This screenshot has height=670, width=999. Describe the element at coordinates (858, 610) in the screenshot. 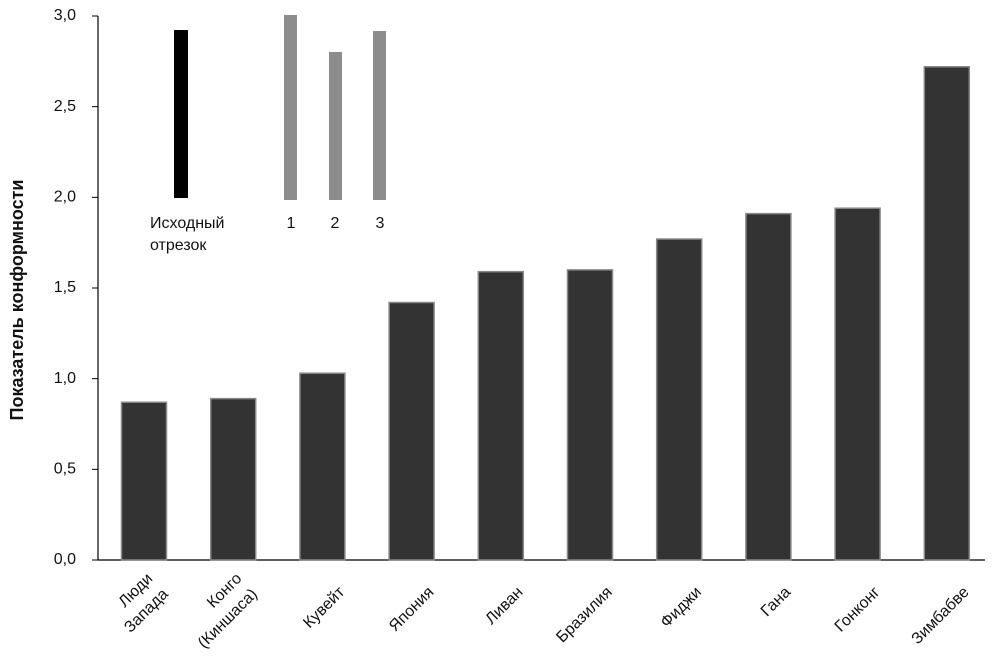

I see `x-tick-label: Гонконг` at that location.